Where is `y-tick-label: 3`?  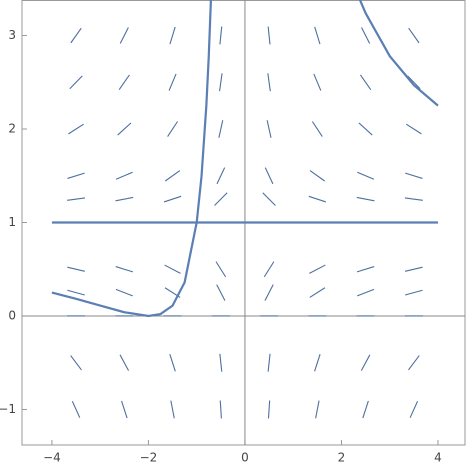 y-tick-label: 3 is located at coordinates (12, 35).